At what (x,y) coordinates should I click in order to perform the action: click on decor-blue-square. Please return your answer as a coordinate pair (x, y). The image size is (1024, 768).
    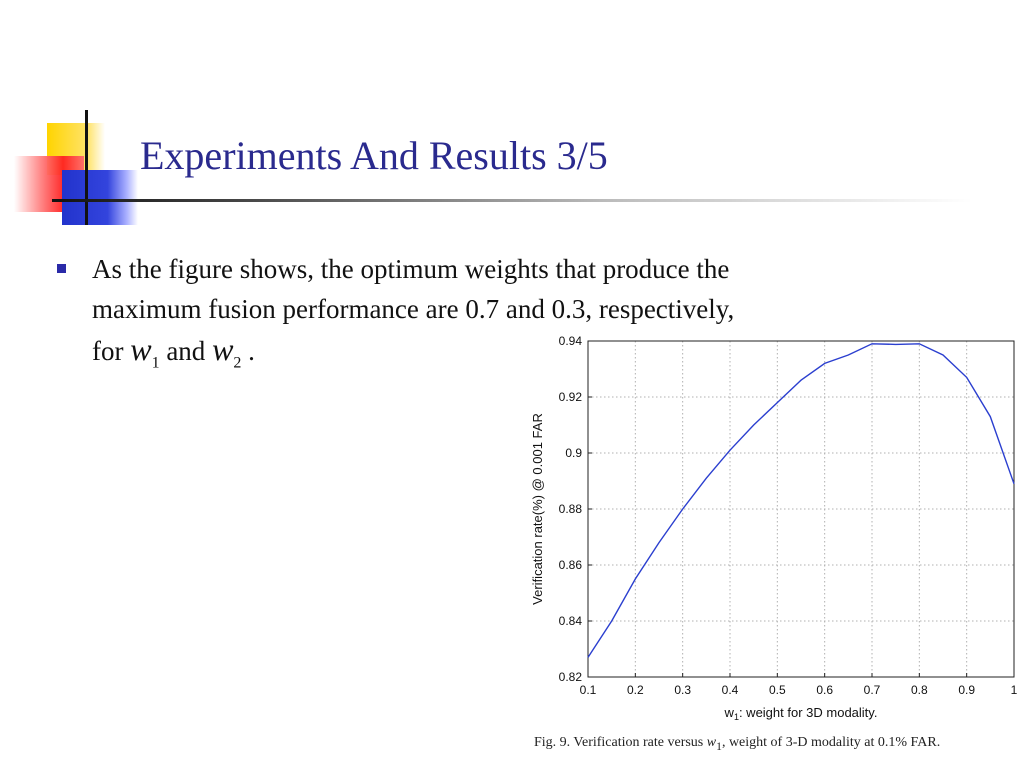
    Looking at the image, I should click on (100, 197).